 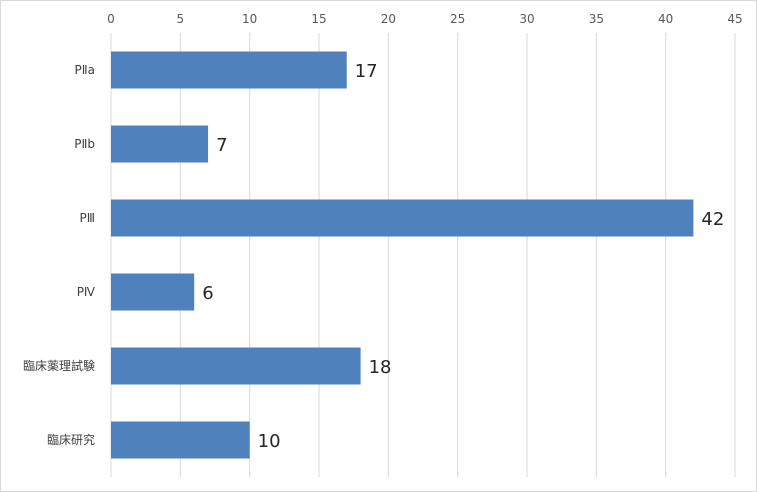 What do you see at coordinates (380, 367) in the screenshot?
I see `data-label: 18` at bounding box center [380, 367].